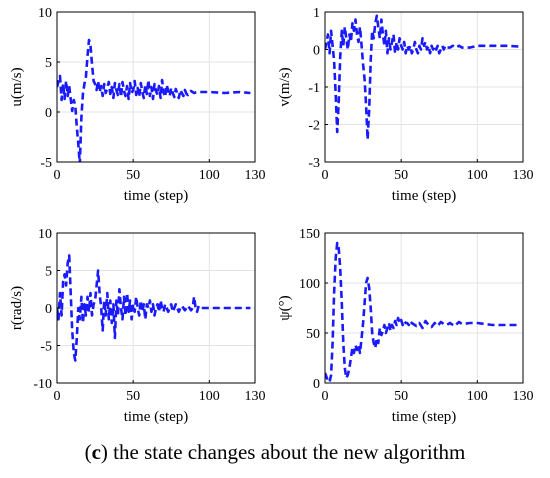 Image resolution: width=550 pixels, height=478 pixels. Describe the element at coordinates (96, 452) in the screenshot. I see `caption-letter: c` at that location.